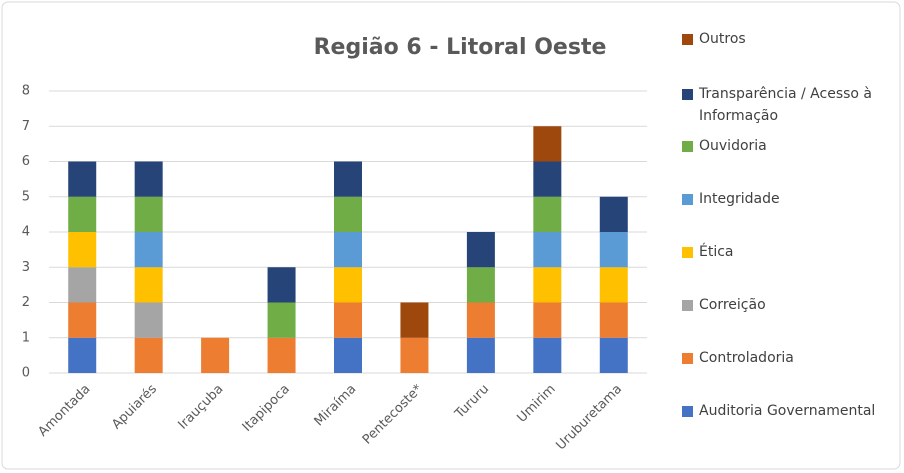 Image resolution: width=904 pixels, height=473 pixels. I want to click on legend-item: Correição, so click(723, 305).